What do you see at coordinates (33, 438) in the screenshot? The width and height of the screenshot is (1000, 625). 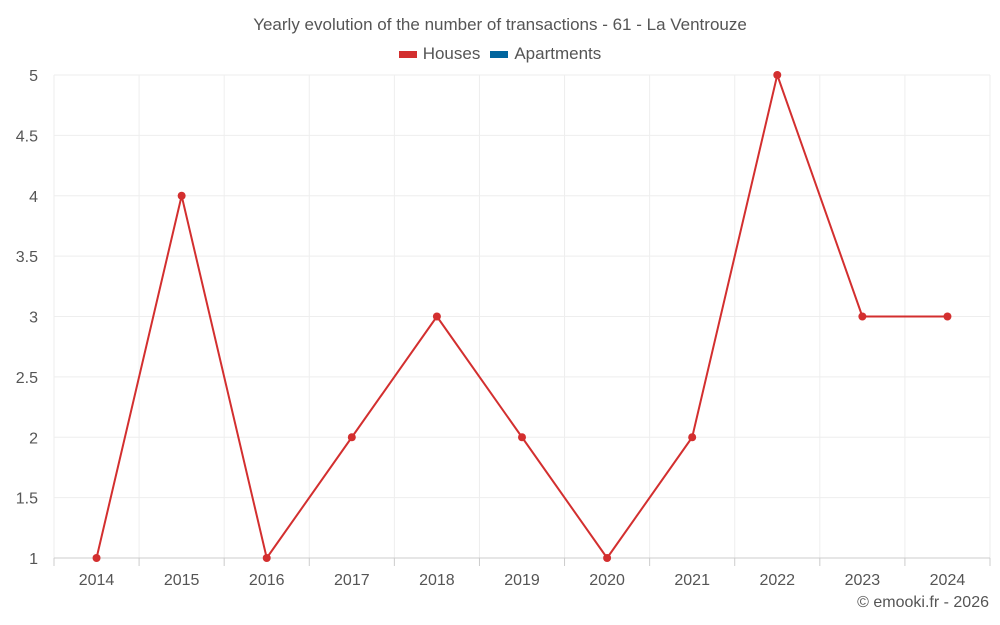 I see `y-tick-label: 2` at bounding box center [33, 438].